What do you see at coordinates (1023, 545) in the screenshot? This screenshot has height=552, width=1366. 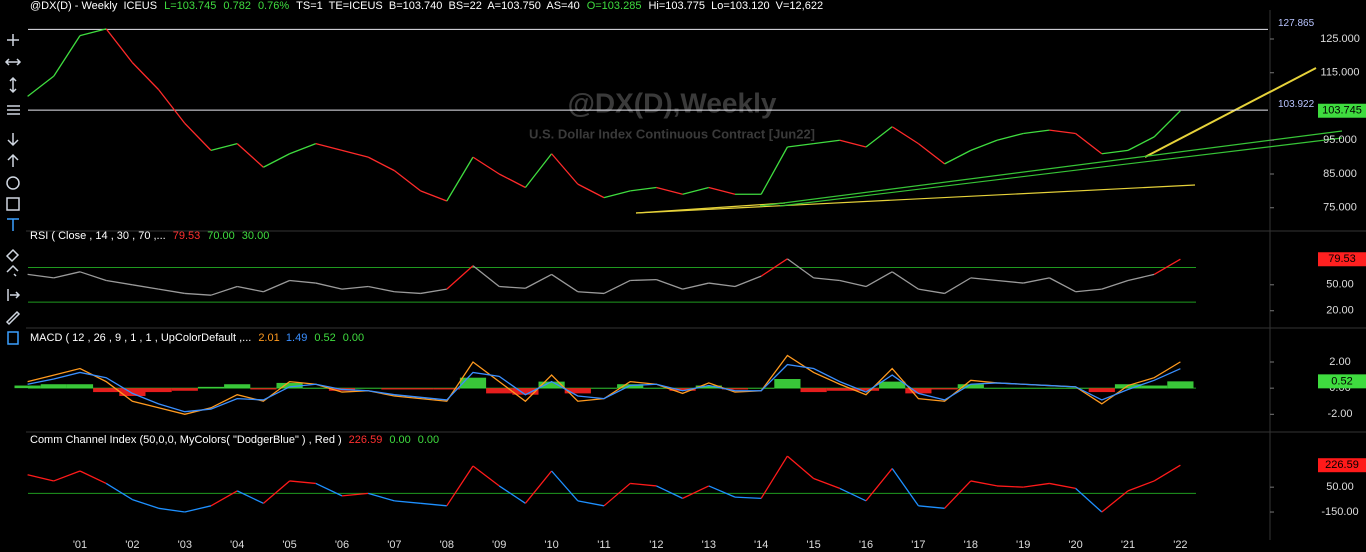 I see `x-tick-label: '19` at bounding box center [1023, 545].